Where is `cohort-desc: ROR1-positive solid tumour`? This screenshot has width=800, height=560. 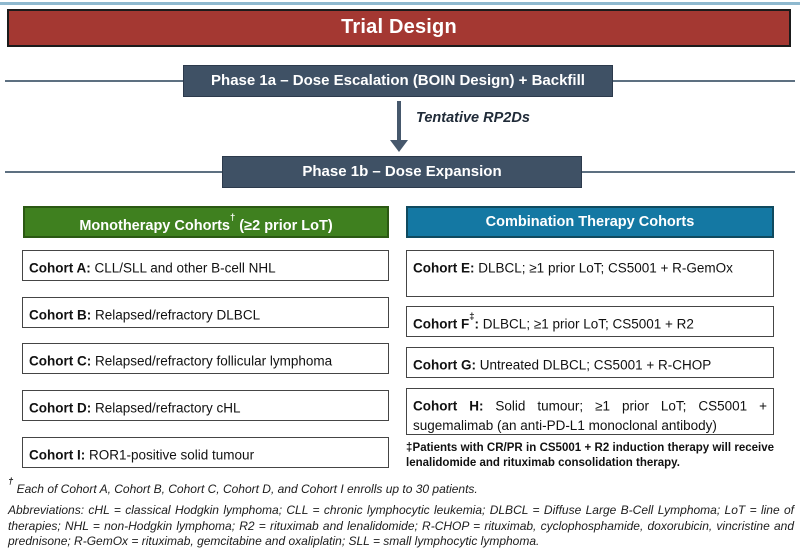 cohort-desc: ROR1-positive solid tumour is located at coordinates (170, 455).